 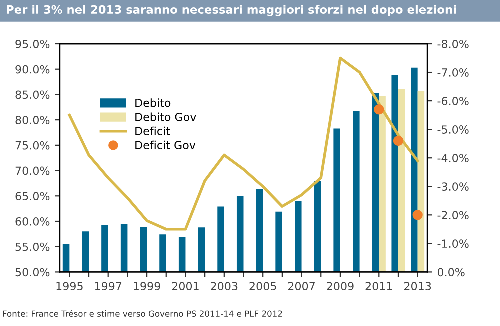 What do you see at coordinates (33, 120) in the screenshot?
I see `y-tick-label: 80.0%` at bounding box center [33, 120].